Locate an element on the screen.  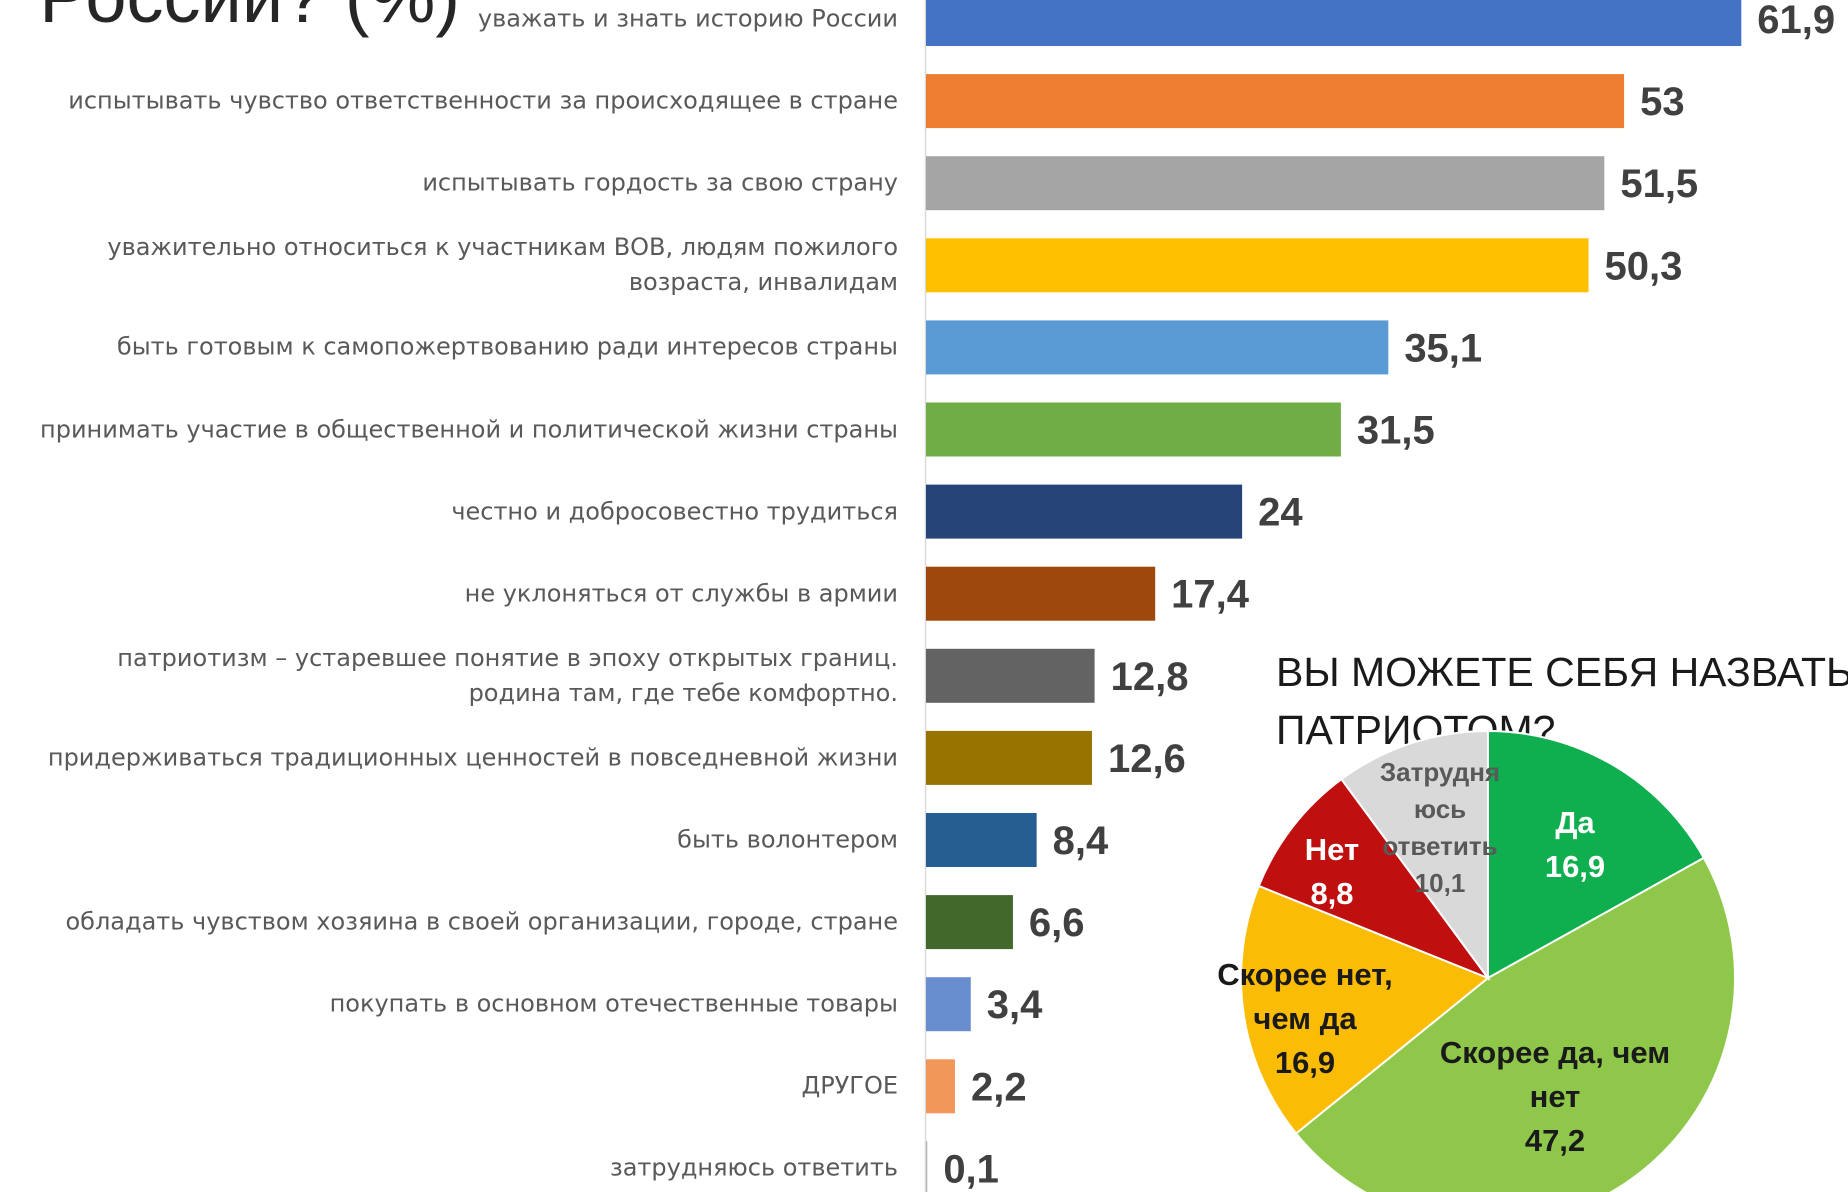
slice-category: Да is located at coordinates (1575, 822).